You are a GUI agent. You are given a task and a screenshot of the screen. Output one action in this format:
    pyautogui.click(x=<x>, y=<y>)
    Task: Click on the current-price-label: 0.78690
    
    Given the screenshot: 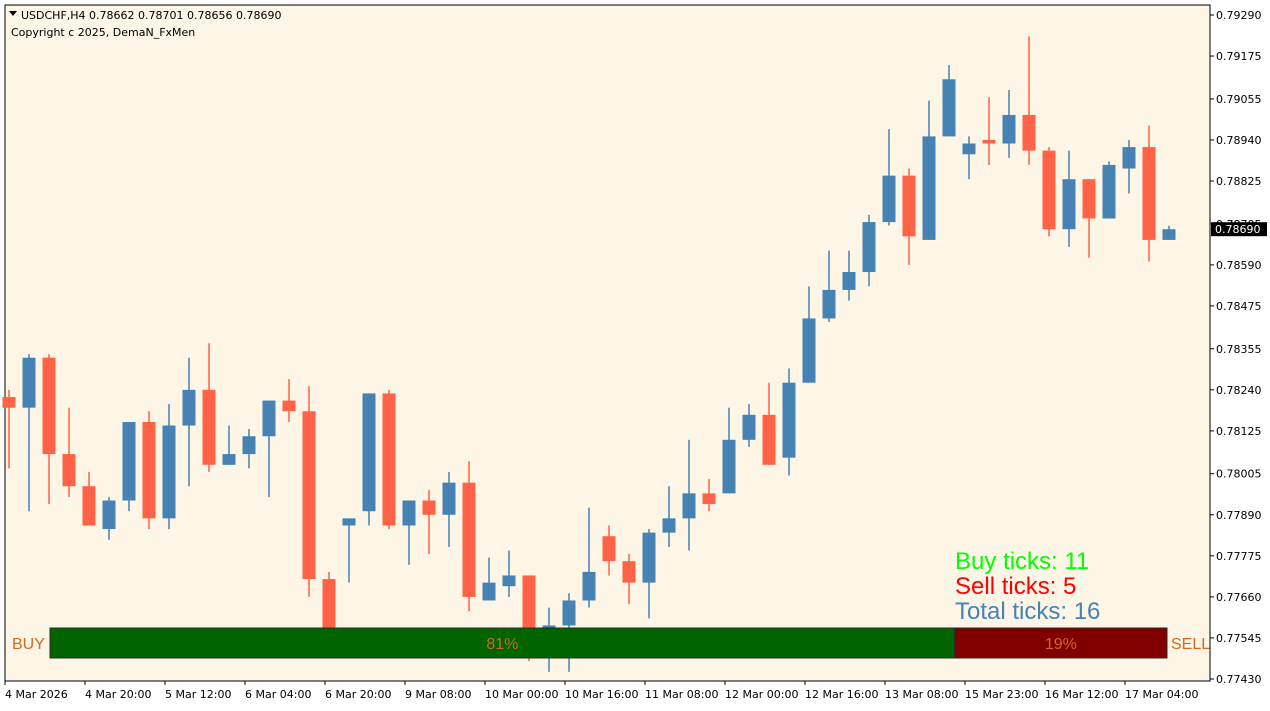 What is the action you would take?
    pyautogui.click(x=1238, y=229)
    